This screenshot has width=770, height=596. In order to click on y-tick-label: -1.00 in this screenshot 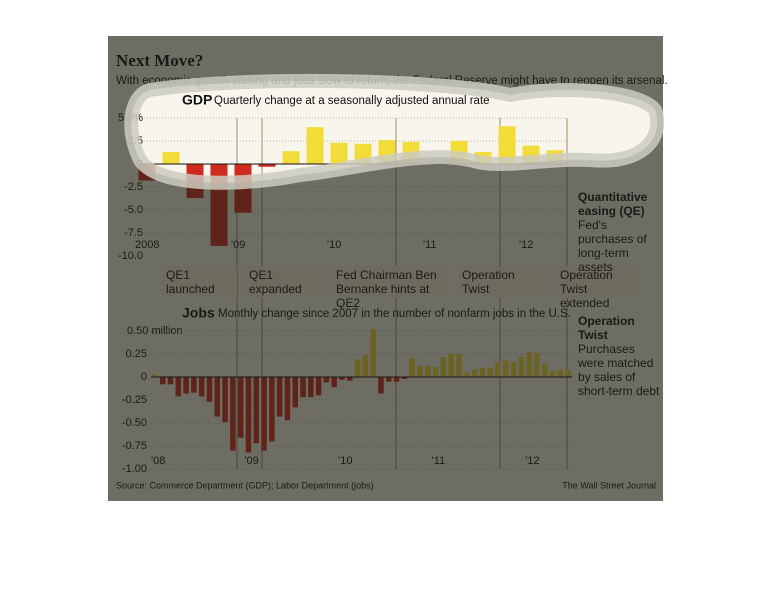, I will do `click(134, 469)`.